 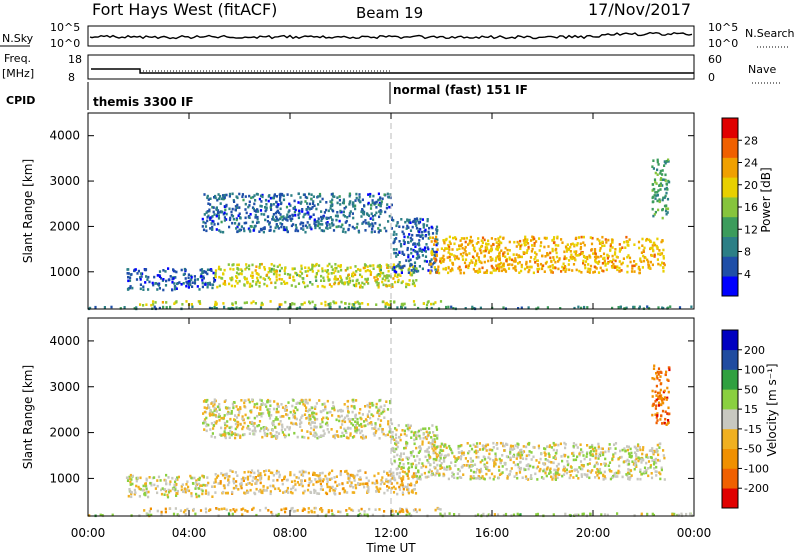 What do you see at coordinates (770, 33) in the screenshot?
I see `nsearch-label: N.Search` at bounding box center [770, 33].